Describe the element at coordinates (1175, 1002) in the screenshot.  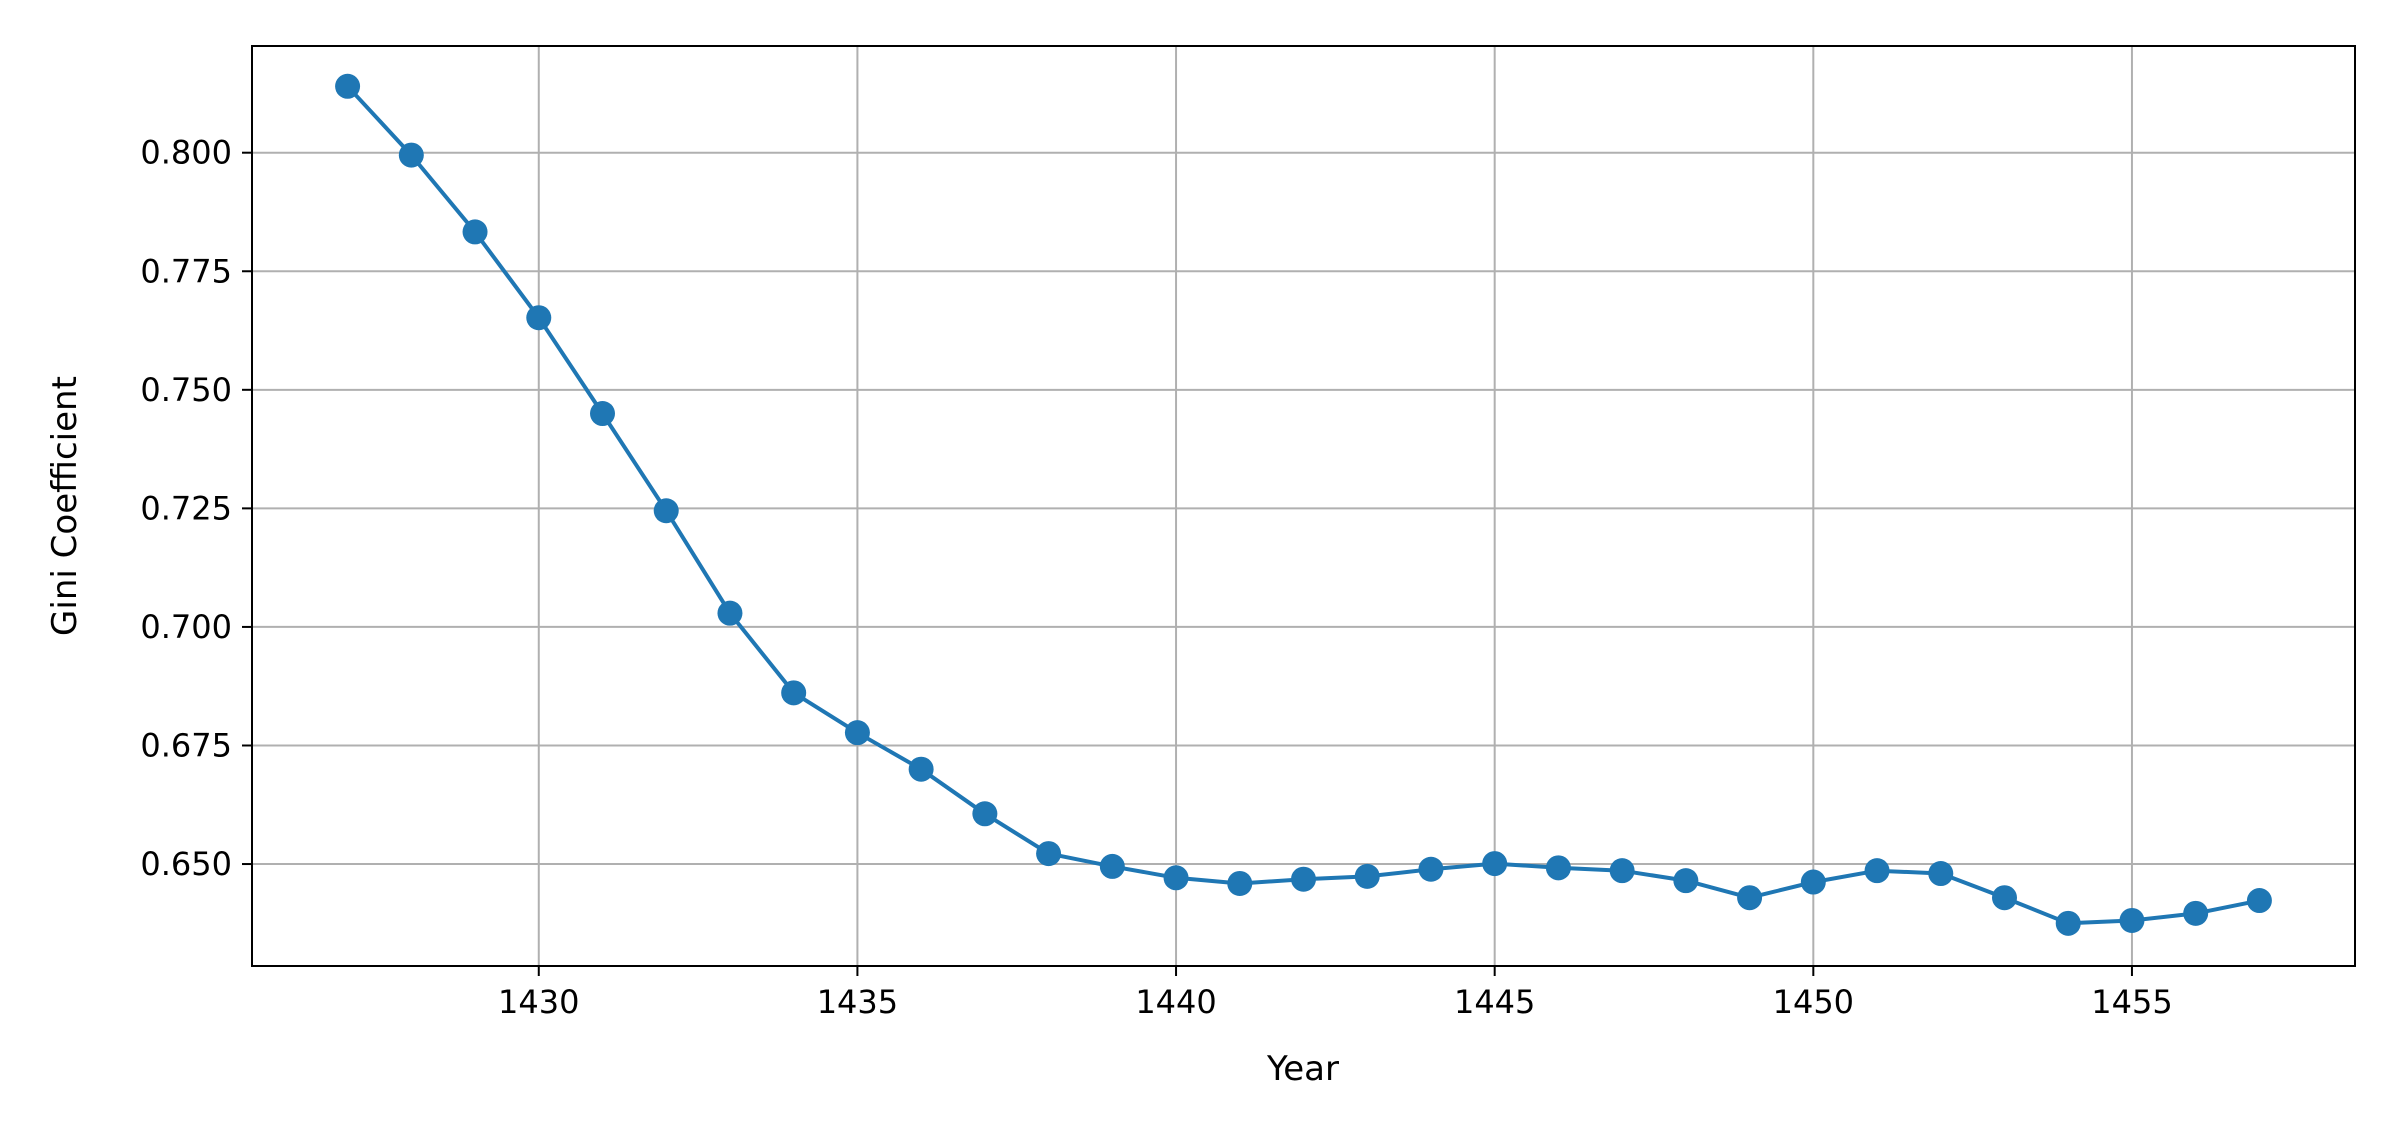
I see `x-tick-label: 1440` at that location.